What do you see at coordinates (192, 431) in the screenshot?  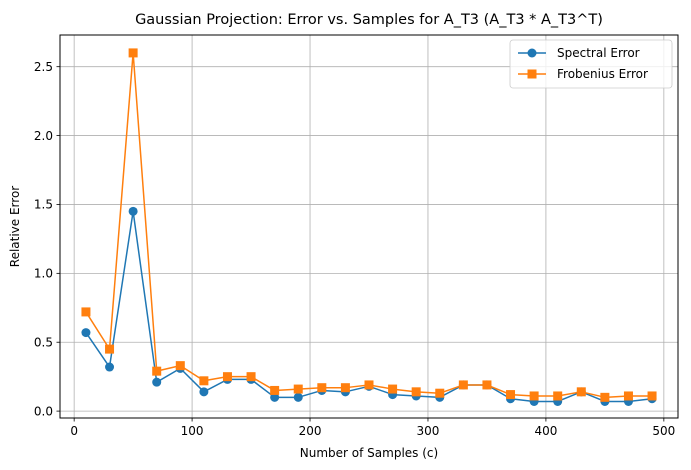 I see `x-tick-label: 100` at bounding box center [192, 431].